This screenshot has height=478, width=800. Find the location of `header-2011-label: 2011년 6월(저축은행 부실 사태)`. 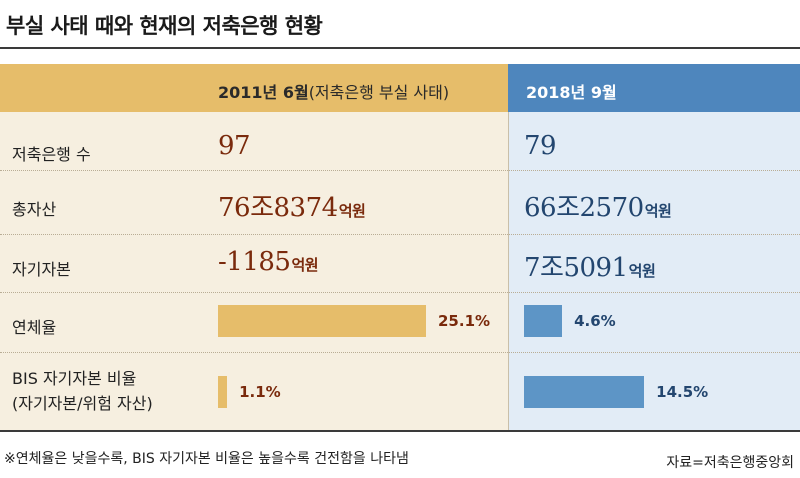

header-2011-label: 2011년 6월(저축은행 부실 사태) is located at coordinates (333, 91).